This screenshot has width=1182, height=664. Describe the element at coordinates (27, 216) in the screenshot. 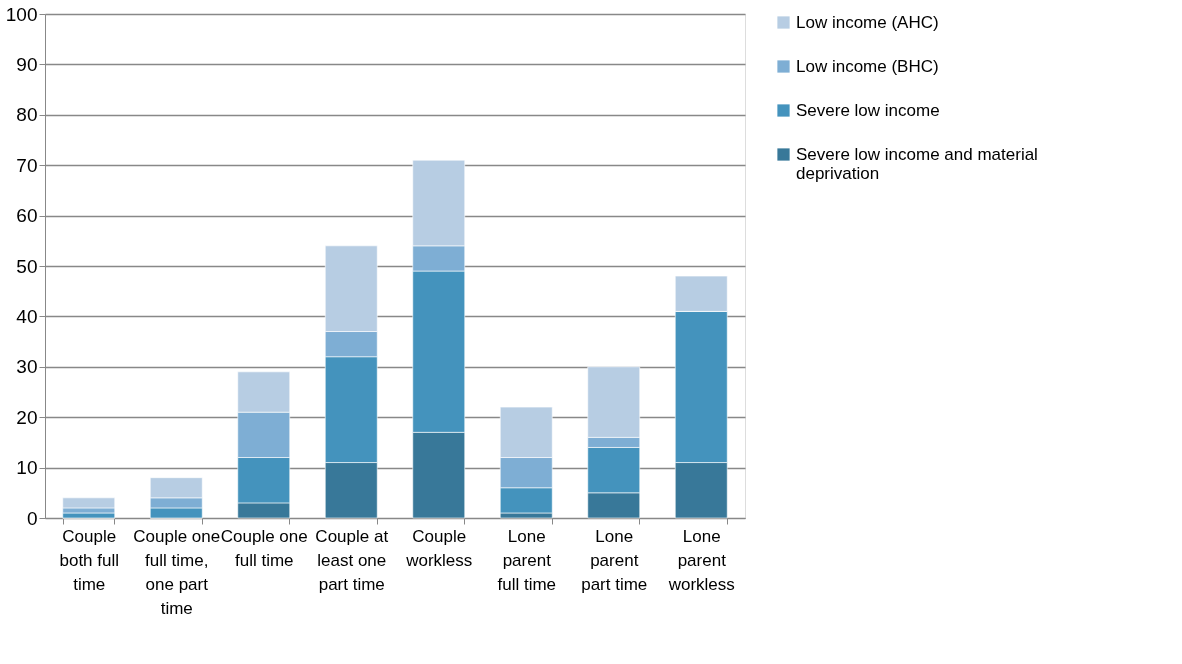

I see `y-tick-label: 60` at that location.